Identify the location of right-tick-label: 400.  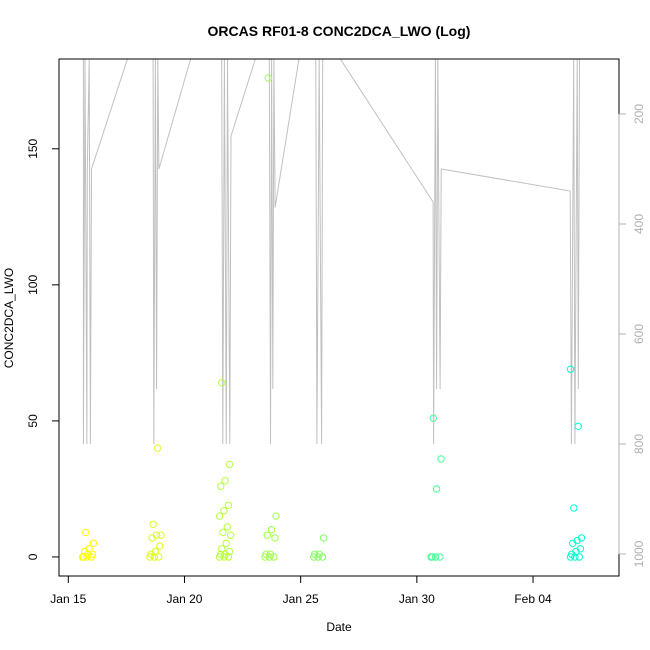
(639, 224).